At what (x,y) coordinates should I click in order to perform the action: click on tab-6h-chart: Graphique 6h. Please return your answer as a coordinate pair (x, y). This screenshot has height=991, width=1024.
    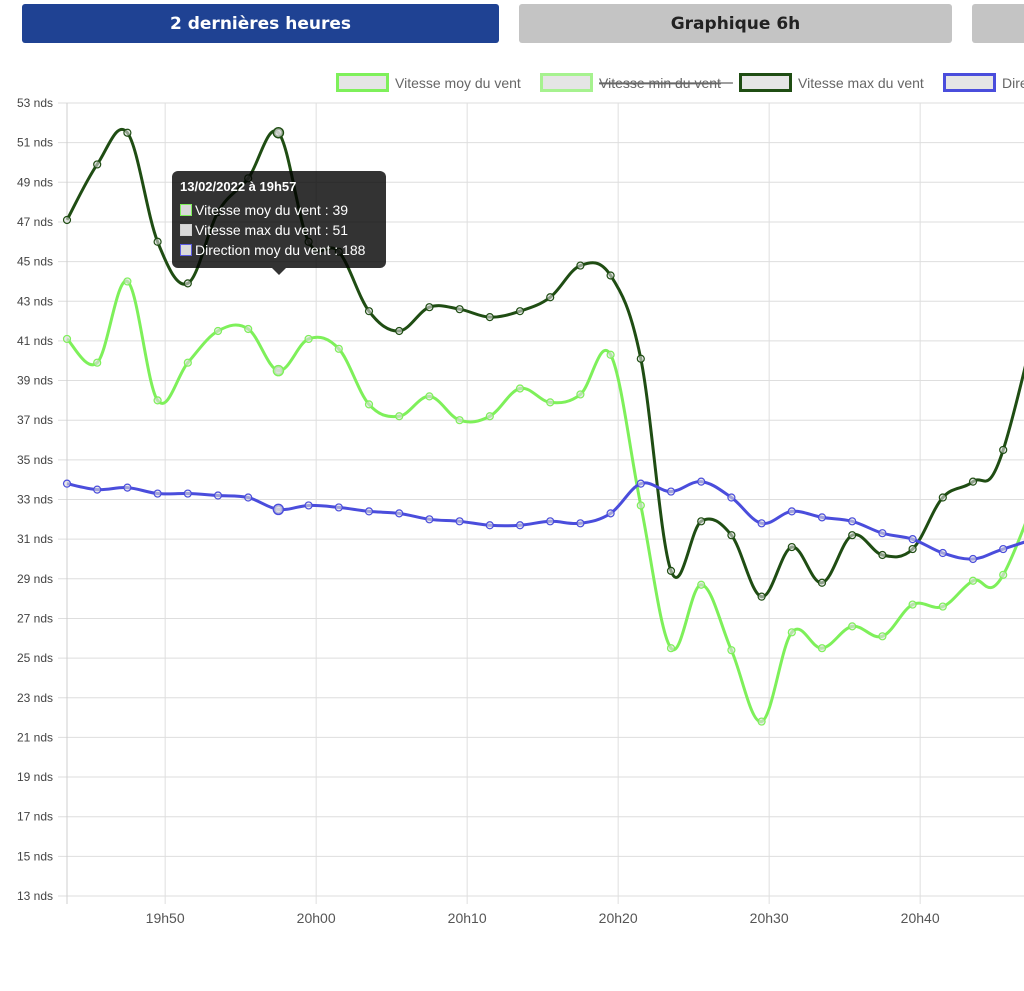
    Looking at the image, I should click on (735, 23).